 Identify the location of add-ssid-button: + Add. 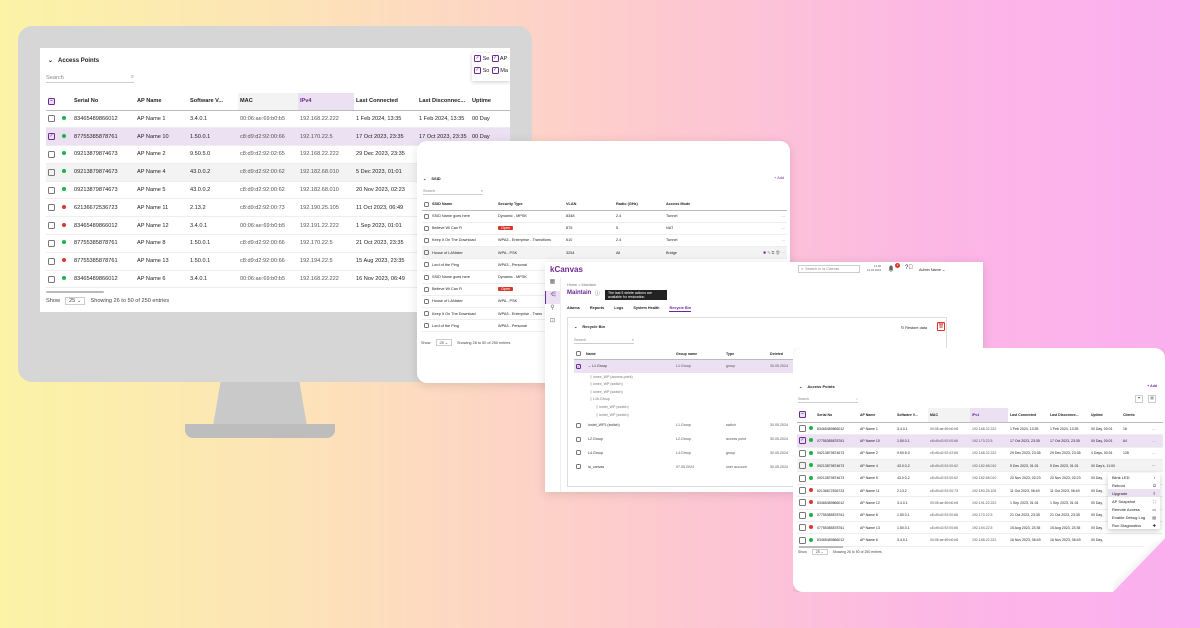
(779, 178).